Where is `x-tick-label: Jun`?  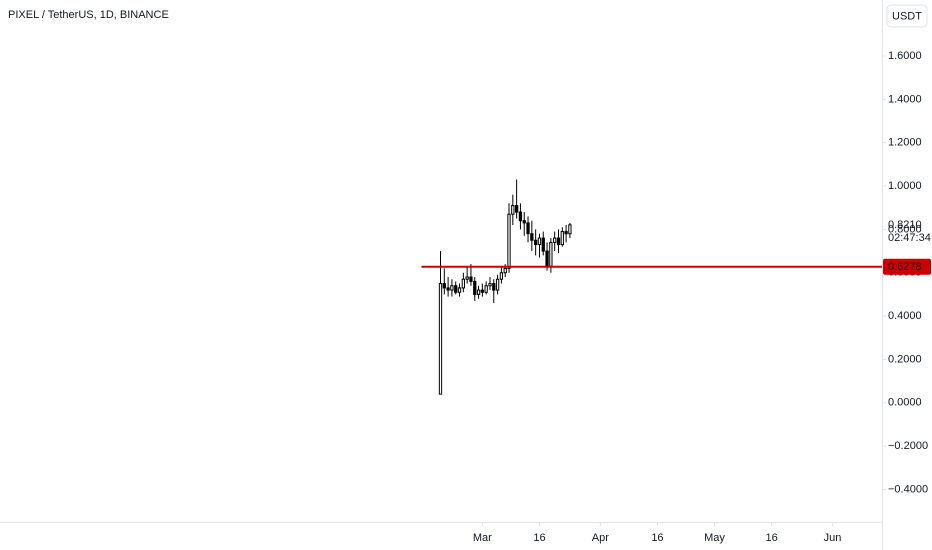 x-tick-label: Jun is located at coordinates (833, 538).